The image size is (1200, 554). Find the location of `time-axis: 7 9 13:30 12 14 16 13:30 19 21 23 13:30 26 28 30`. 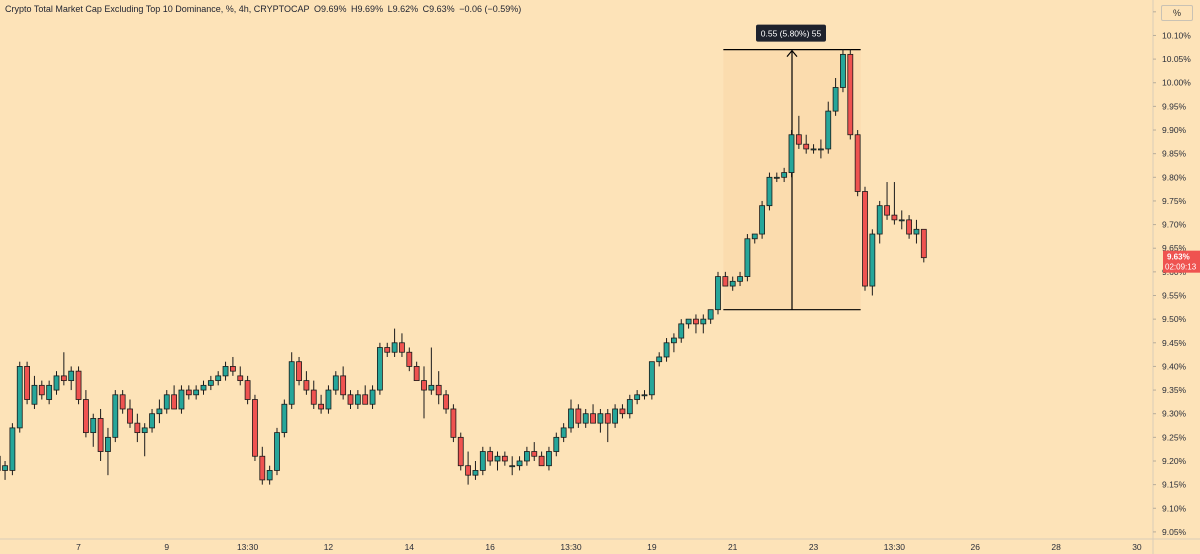

time-axis: 7 9 13:30 12 14 16 13:30 19 21 23 13:30 26 28 30 is located at coordinates (609, 547).